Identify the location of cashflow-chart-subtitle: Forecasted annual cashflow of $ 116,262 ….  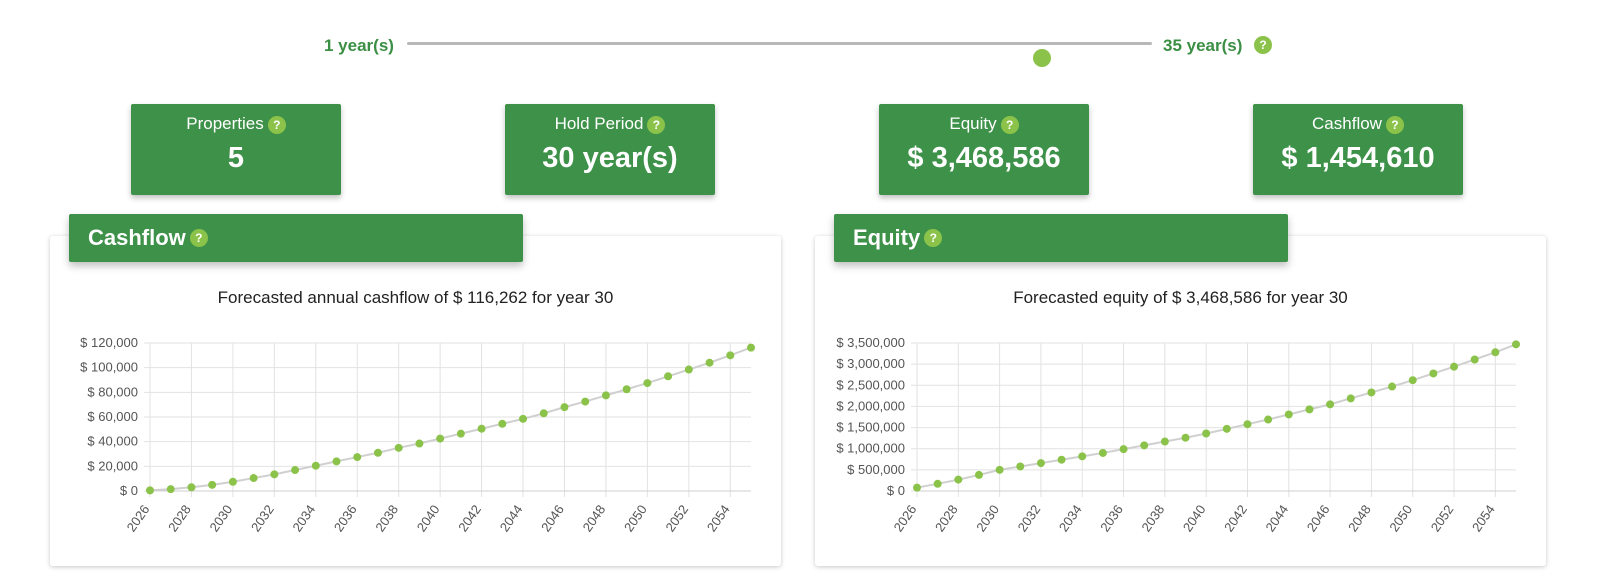
(415, 297).